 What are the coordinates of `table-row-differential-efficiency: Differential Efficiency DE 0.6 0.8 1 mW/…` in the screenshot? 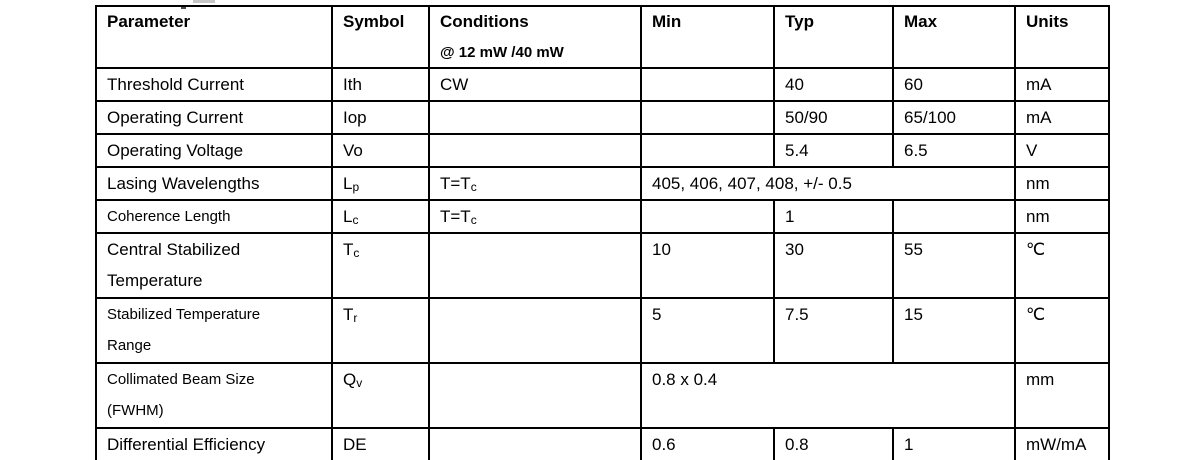 It's located at (602, 443).